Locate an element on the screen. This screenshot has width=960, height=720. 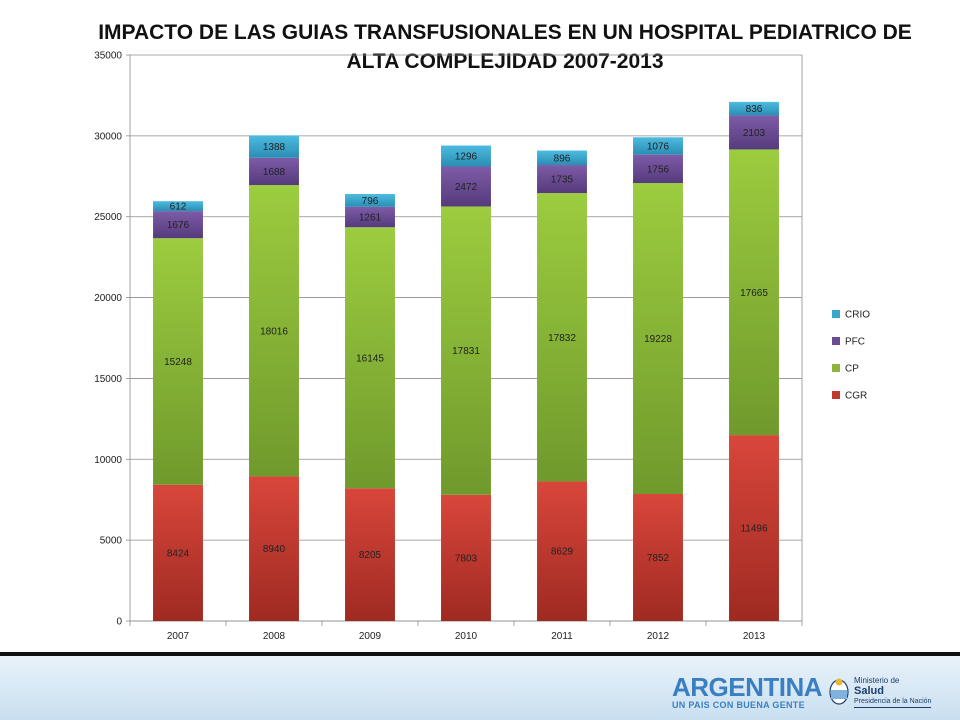
legend-label-cgr: CGR is located at coordinates (856, 396).